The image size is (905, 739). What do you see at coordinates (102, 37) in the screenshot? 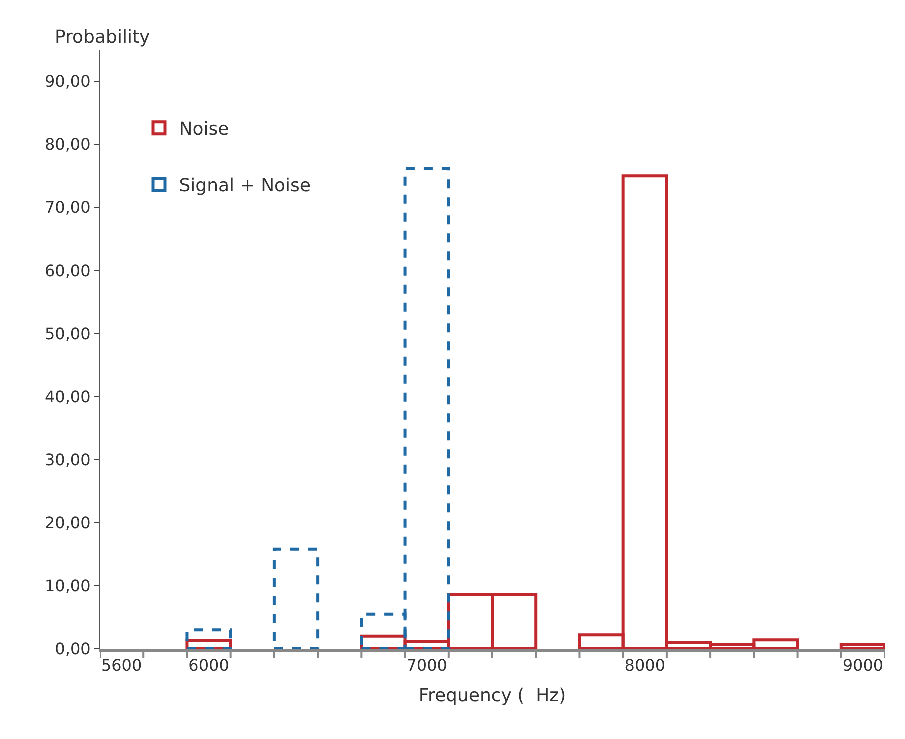
I see `y-axis-title: Probability` at bounding box center [102, 37].